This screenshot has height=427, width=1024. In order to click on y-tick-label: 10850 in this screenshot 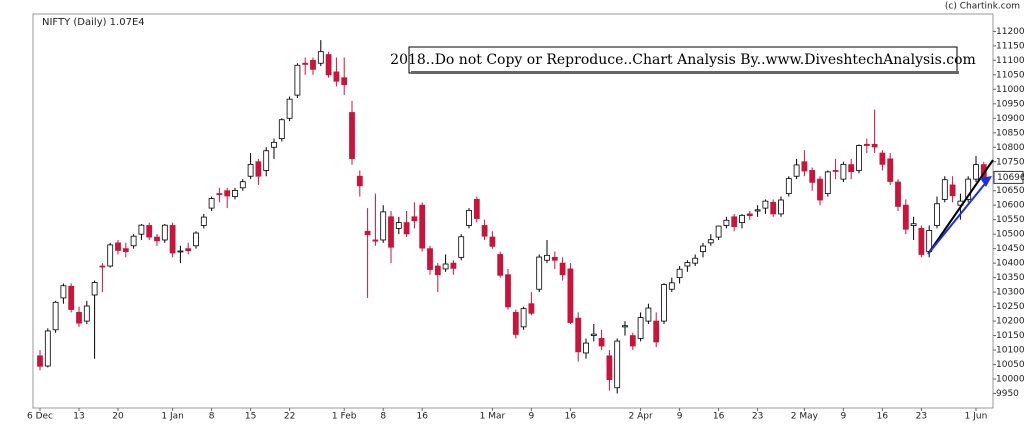, I will do `click(1010, 133)`.